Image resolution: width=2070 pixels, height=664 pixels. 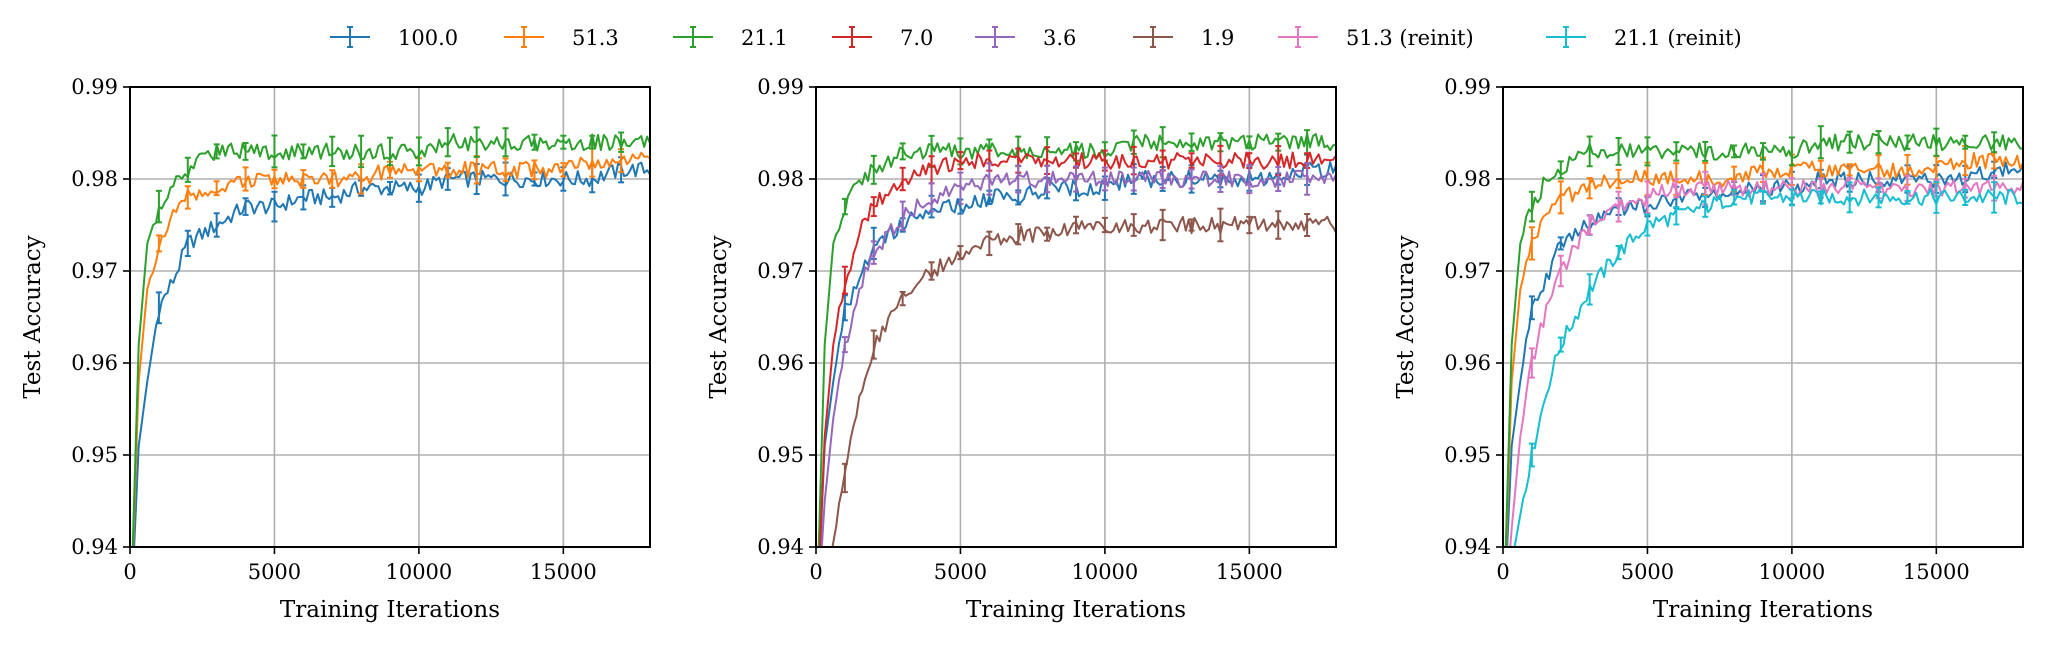 What do you see at coordinates (394, 38) in the screenshot?
I see `legend-entry-100-0: 100.0` at bounding box center [394, 38].